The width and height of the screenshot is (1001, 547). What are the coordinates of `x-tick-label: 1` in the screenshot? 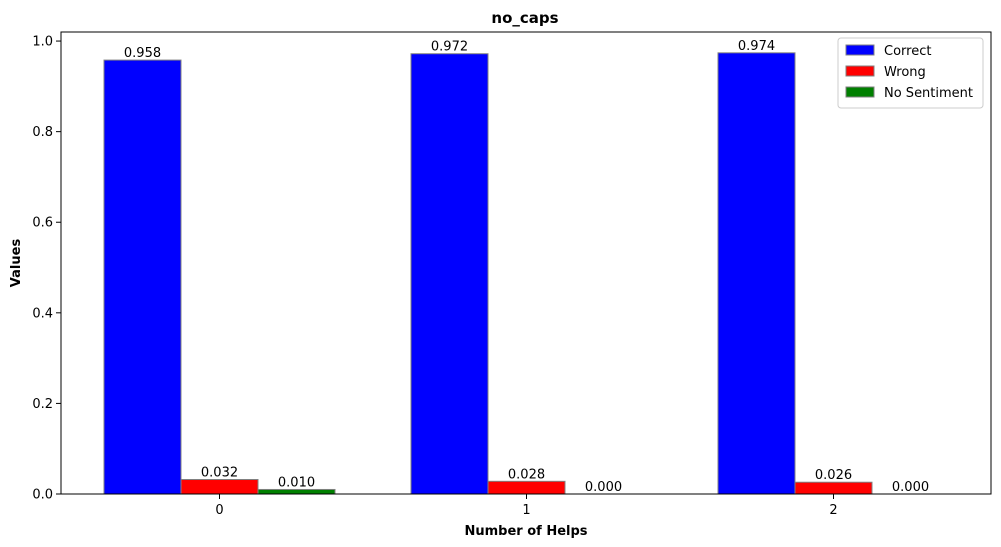 It's located at (526, 510).